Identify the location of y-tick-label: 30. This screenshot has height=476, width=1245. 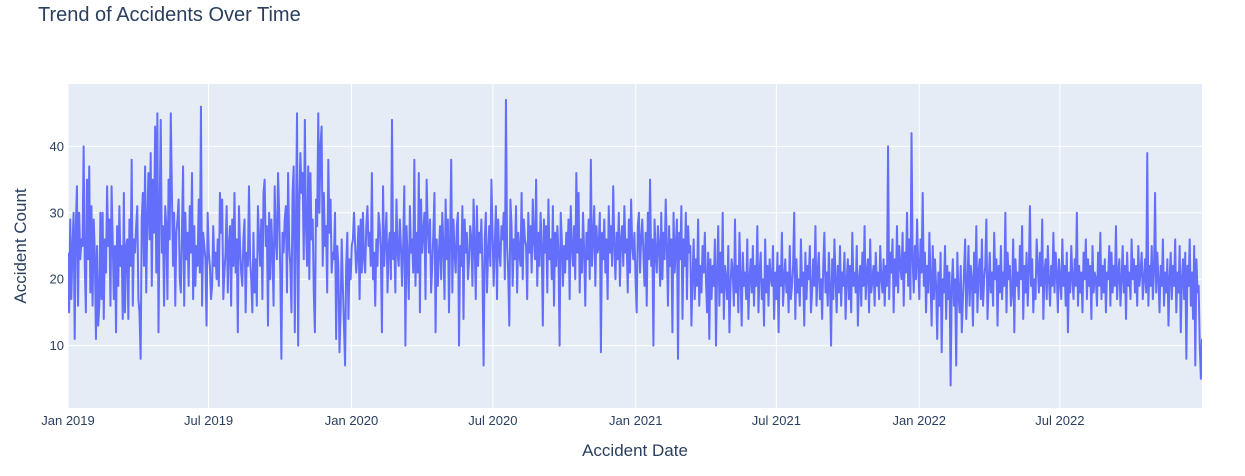
(57, 212).